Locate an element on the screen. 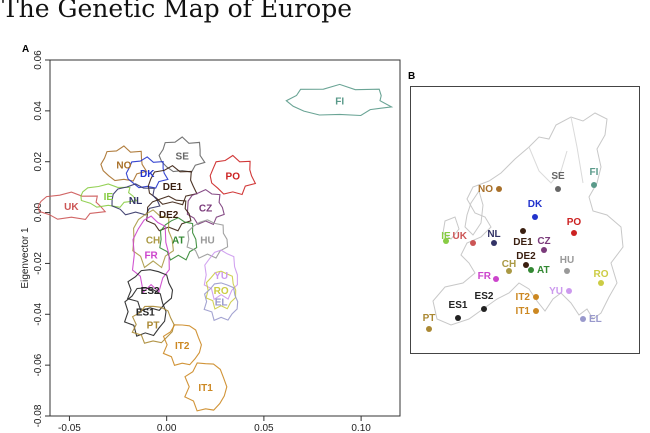 This screenshot has height=433, width=650. population-outline-uk is located at coordinates (72, 205).